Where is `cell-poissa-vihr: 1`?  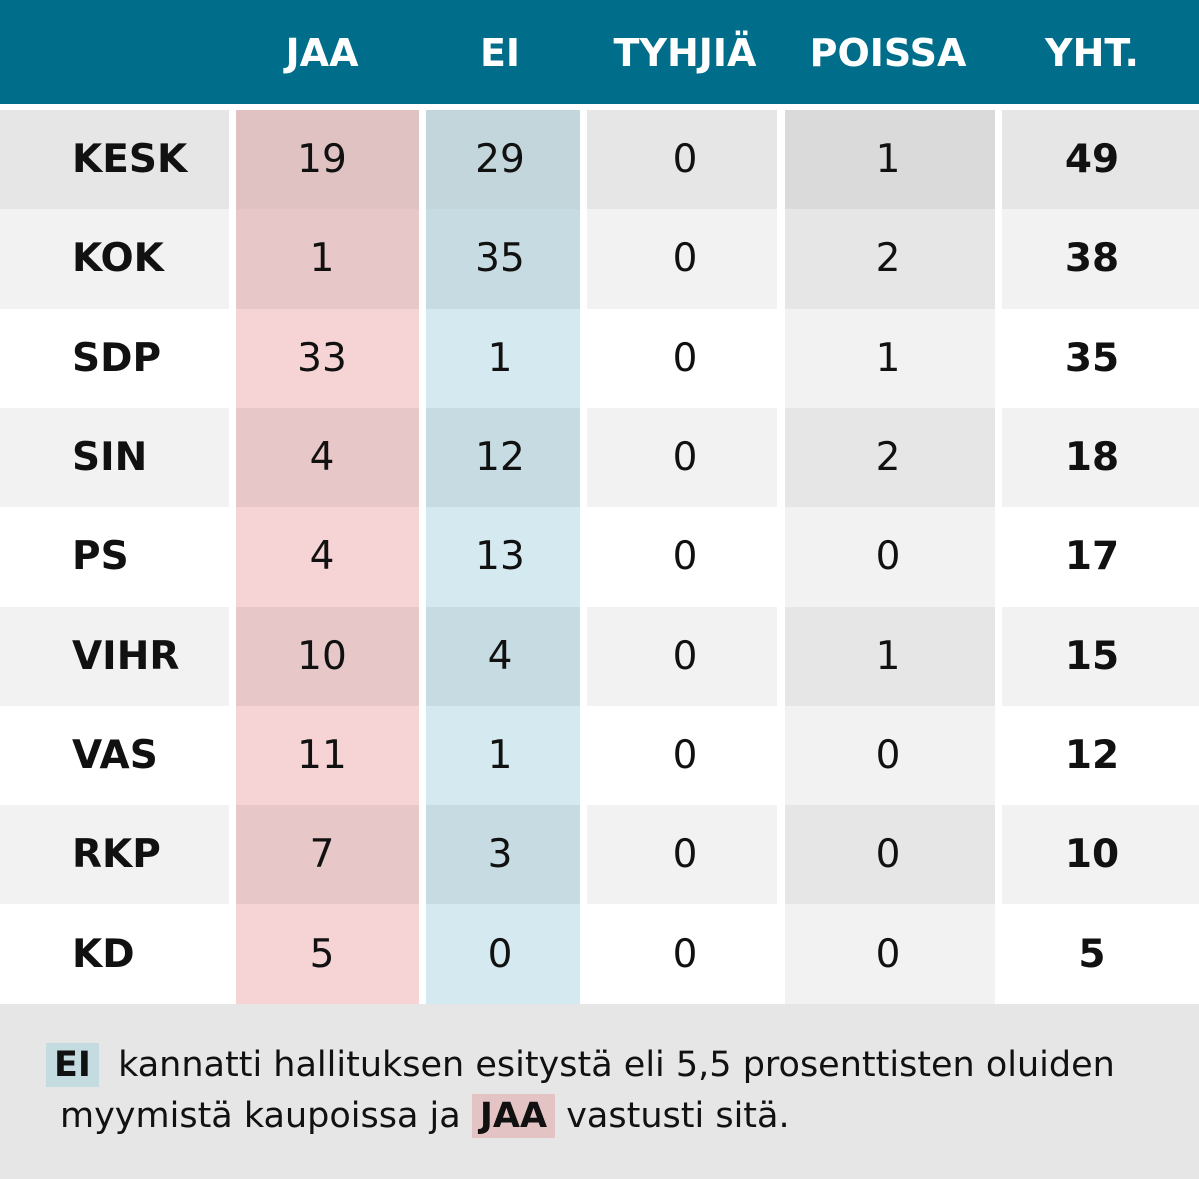 cell-poissa-vihr: 1 is located at coordinates (888, 656).